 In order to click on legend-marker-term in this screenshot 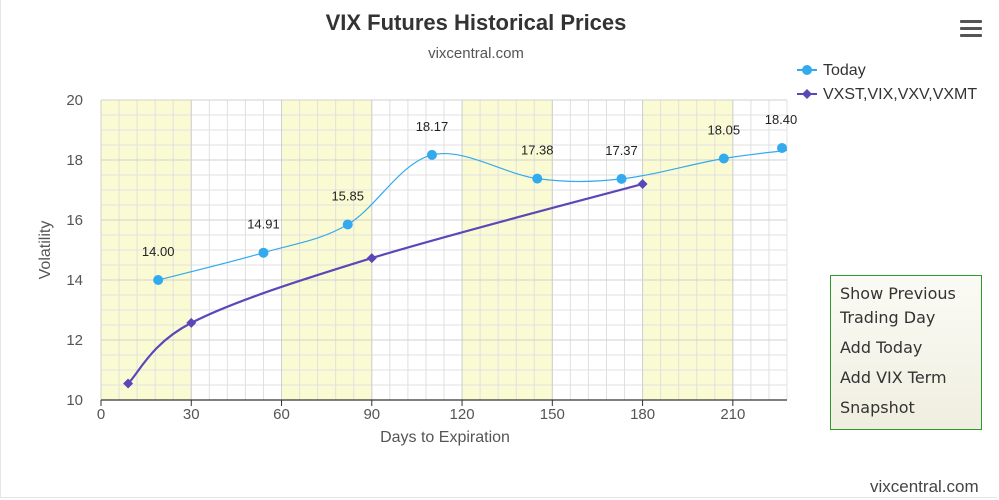, I will do `click(807, 94)`.